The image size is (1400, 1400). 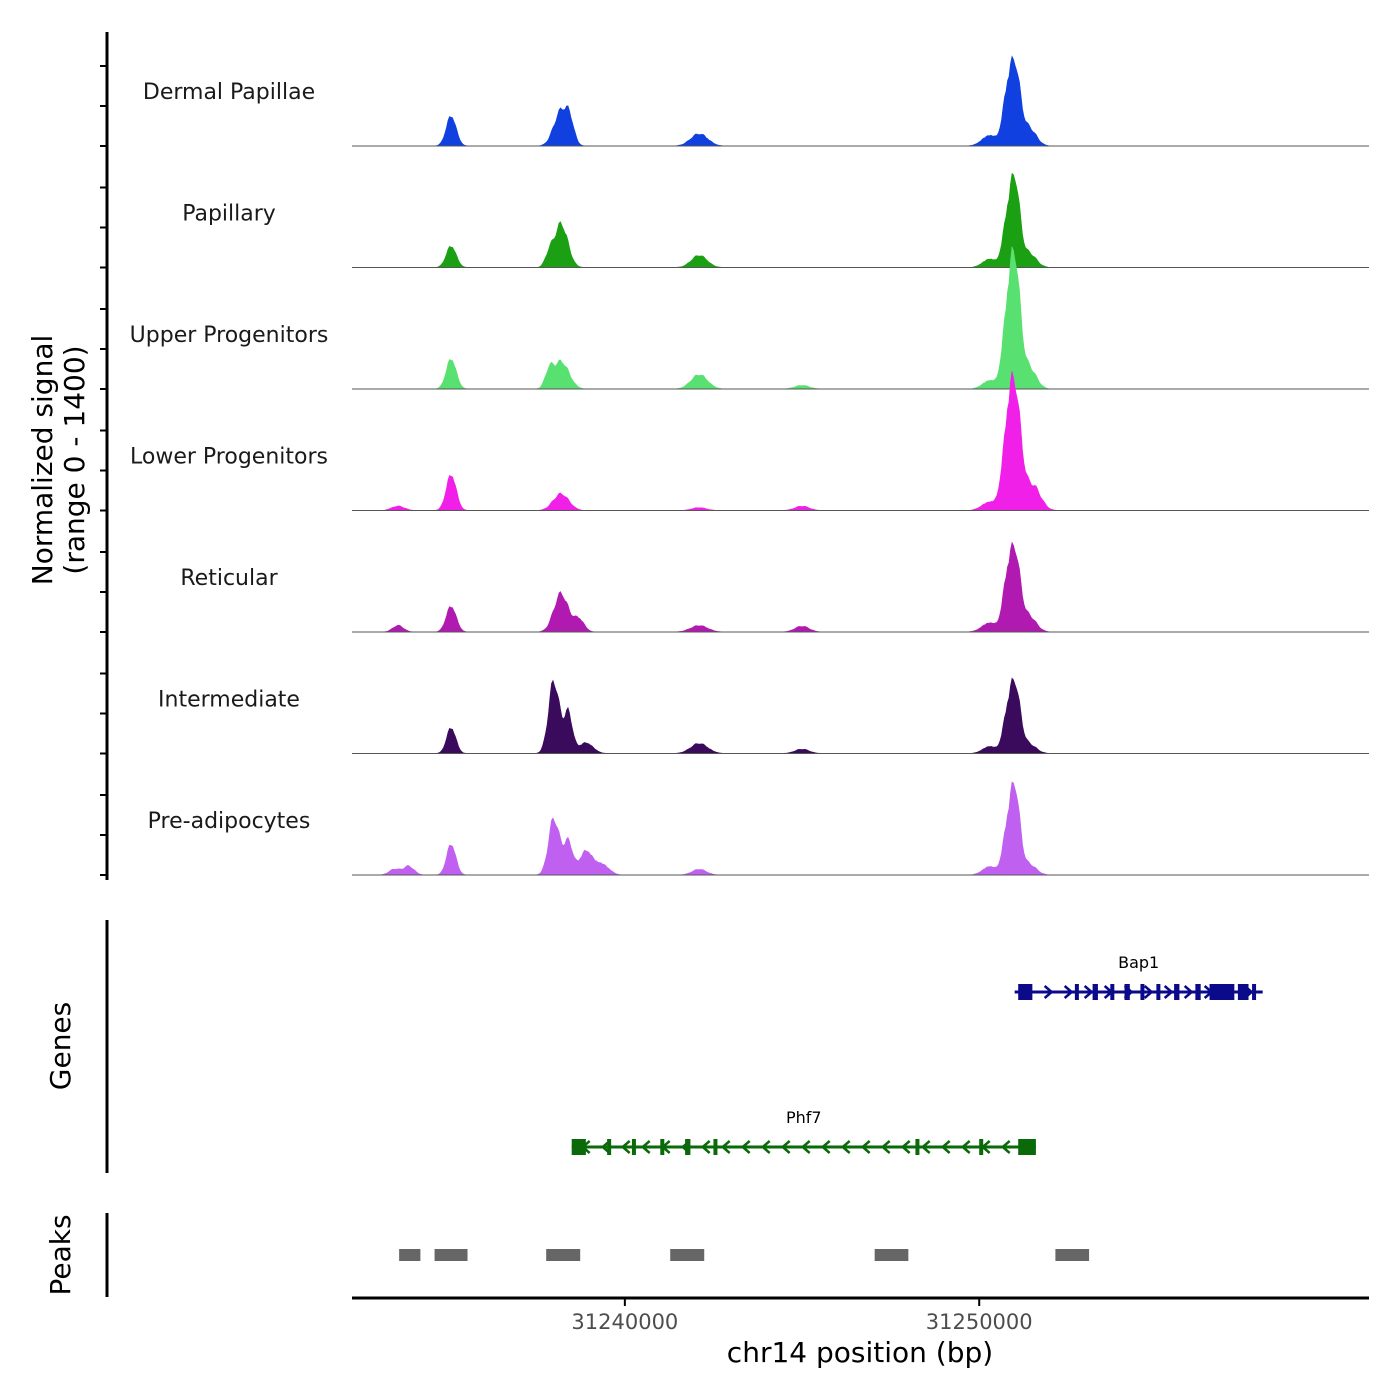 I want to click on coverage-track: Reticular, so click(x=774, y=587).